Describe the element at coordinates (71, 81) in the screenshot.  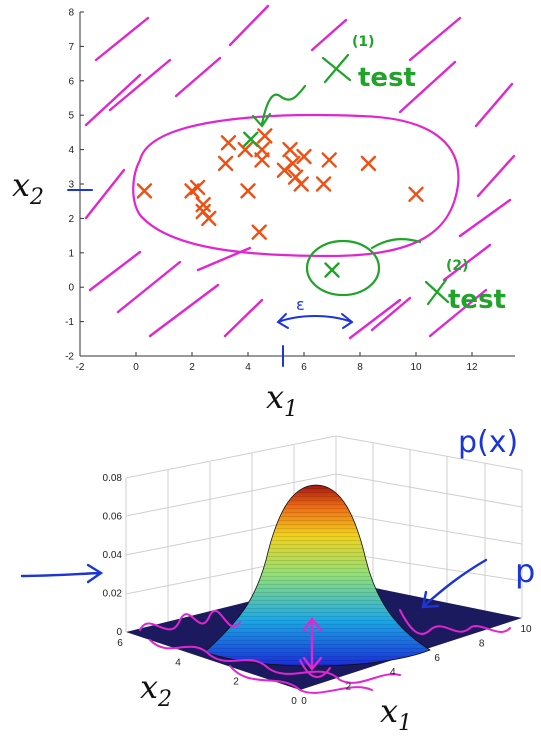
I see `y-tick-label: 6` at that location.